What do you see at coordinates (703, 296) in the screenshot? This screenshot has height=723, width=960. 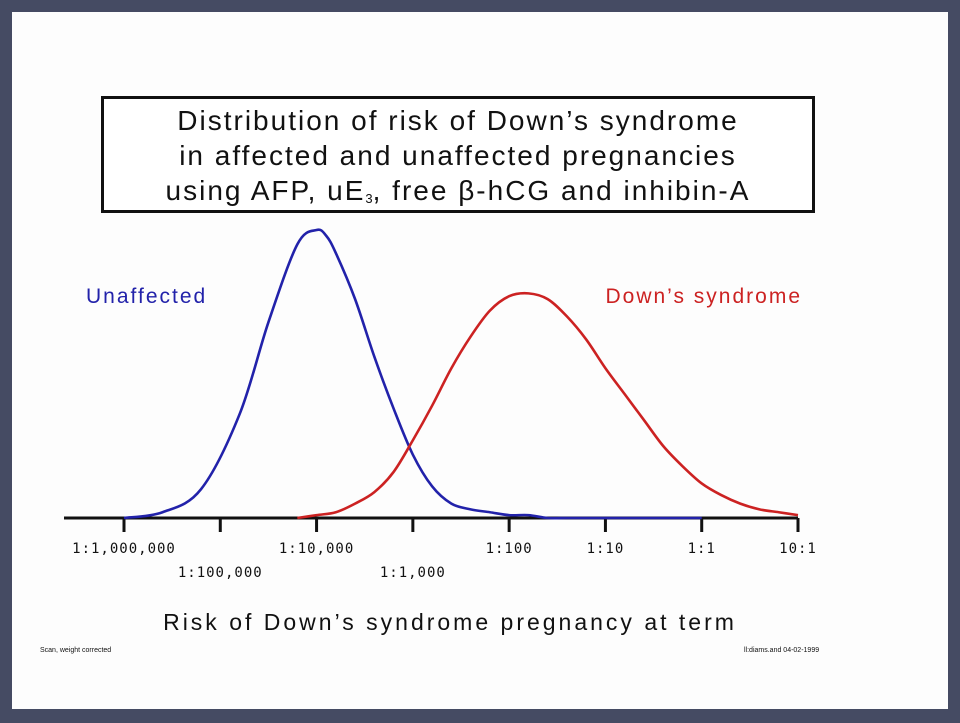 I see `legend-label-downs-syndrome: Down’s syndrome` at bounding box center [703, 296].